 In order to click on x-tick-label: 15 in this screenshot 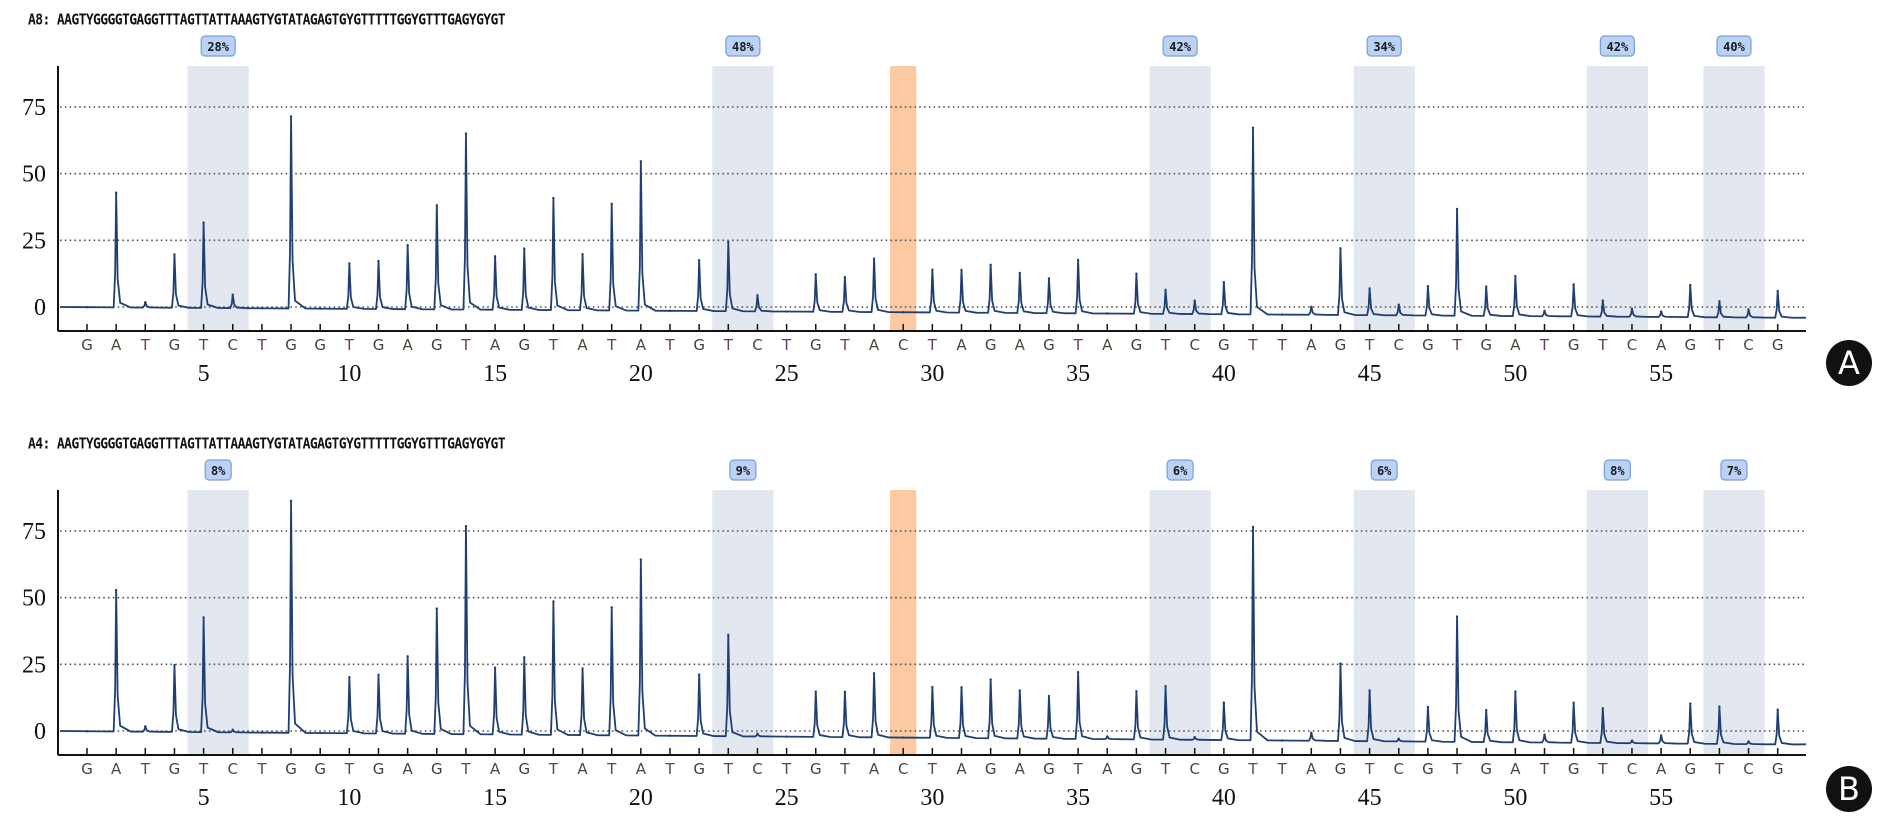, I will do `click(495, 798)`.